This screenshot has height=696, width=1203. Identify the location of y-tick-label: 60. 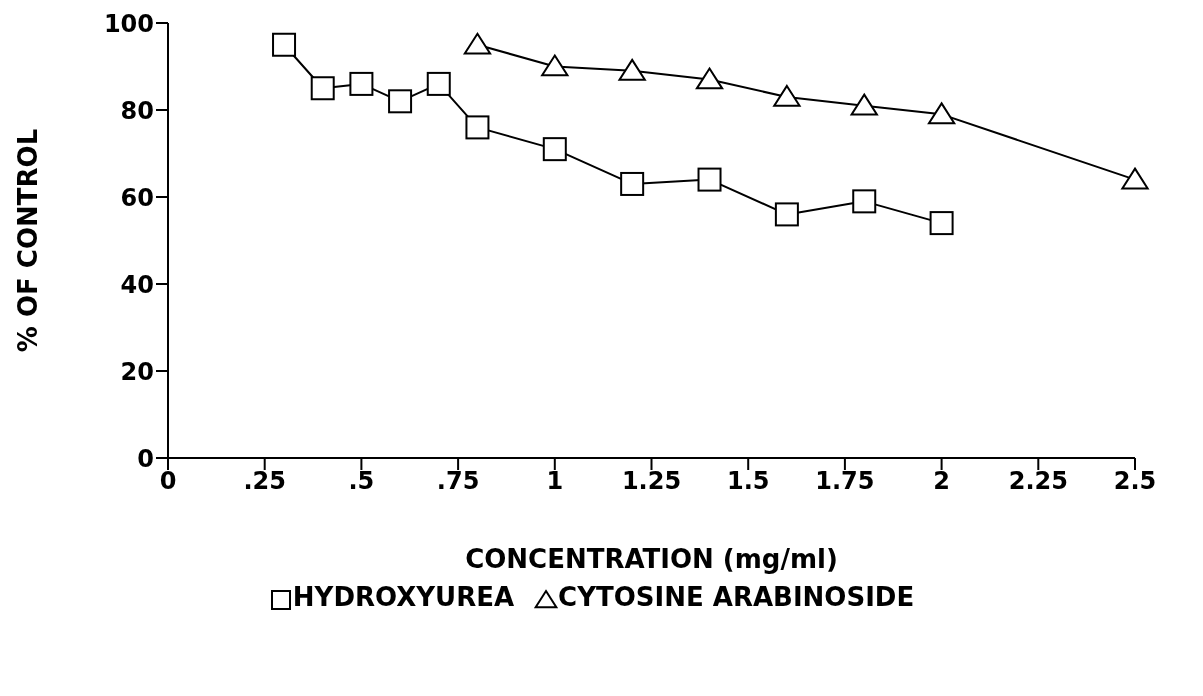
(137, 197).